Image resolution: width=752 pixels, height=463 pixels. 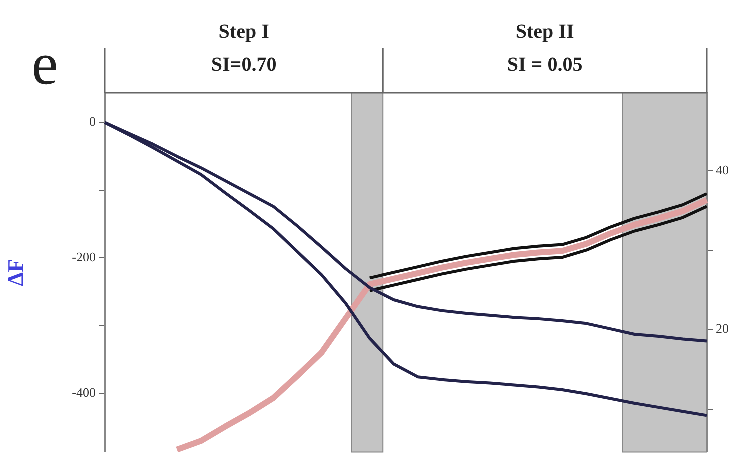 What do you see at coordinates (244, 65) in the screenshot?
I see `text: SI=0.70` at bounding box center [244, 65].